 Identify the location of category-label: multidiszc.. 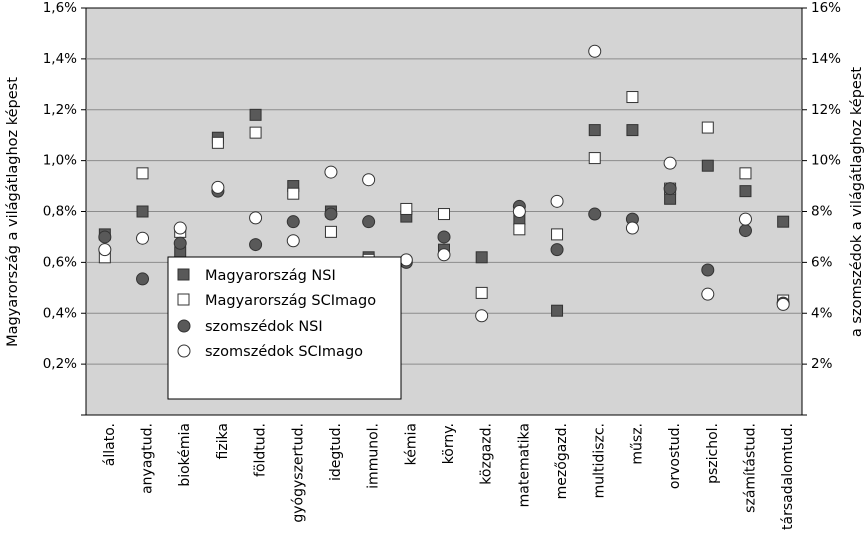
(600, 460).